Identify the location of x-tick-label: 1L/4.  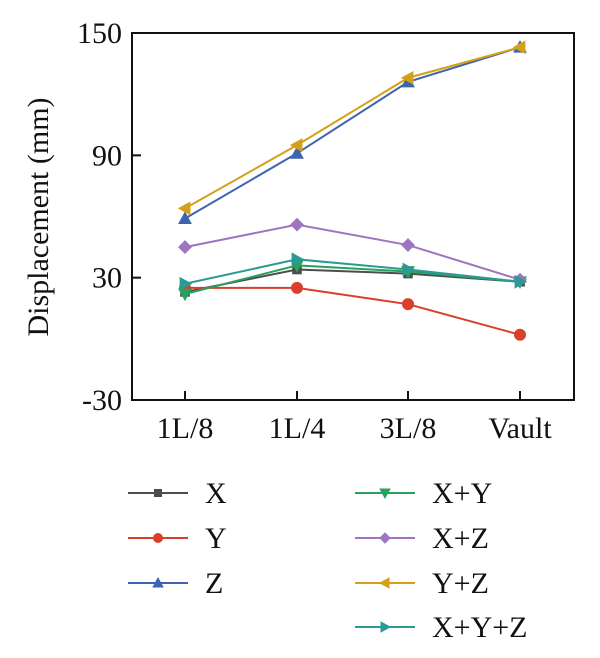
(297, 428).